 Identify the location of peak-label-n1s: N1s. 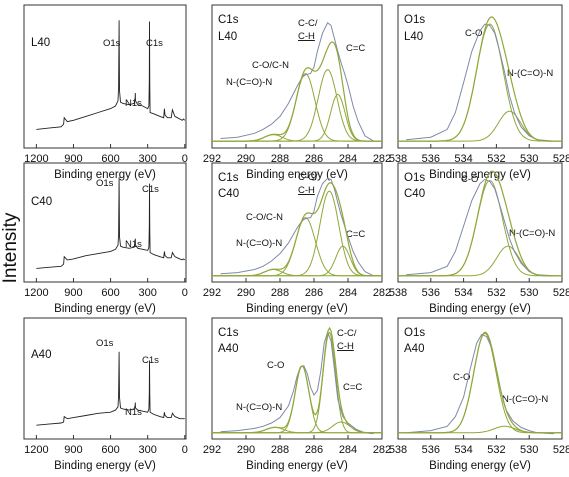
(133, 412).